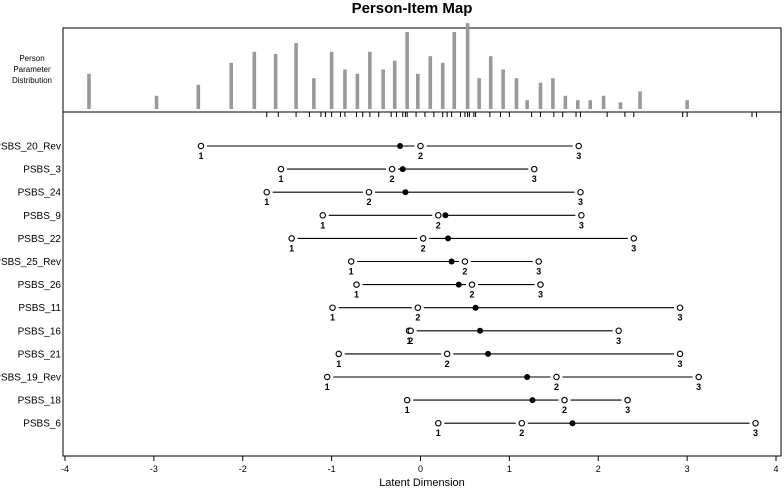 This screenshot has width=784, height=490. I want to click on item-row: PSBS_19_Rev 1 2 3, so click(351, 382).